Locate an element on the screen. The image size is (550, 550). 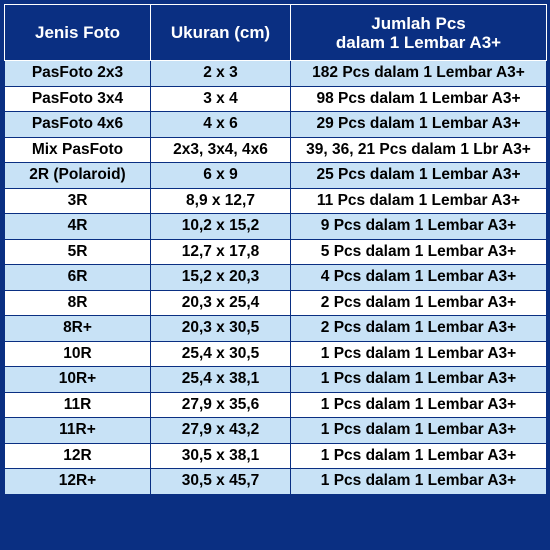
cell-ukuran: 25,4 x 38,1 is located at coordinates (220, 379).